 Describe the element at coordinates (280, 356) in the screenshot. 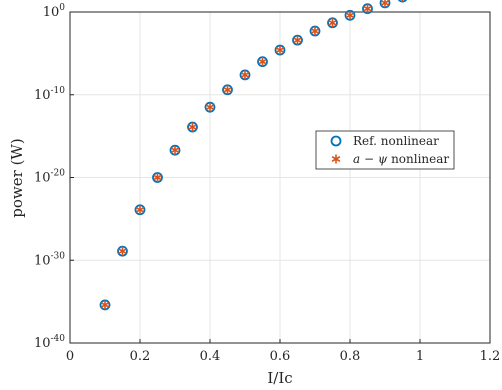

I see `x-tick-label: 0.6` at that location.